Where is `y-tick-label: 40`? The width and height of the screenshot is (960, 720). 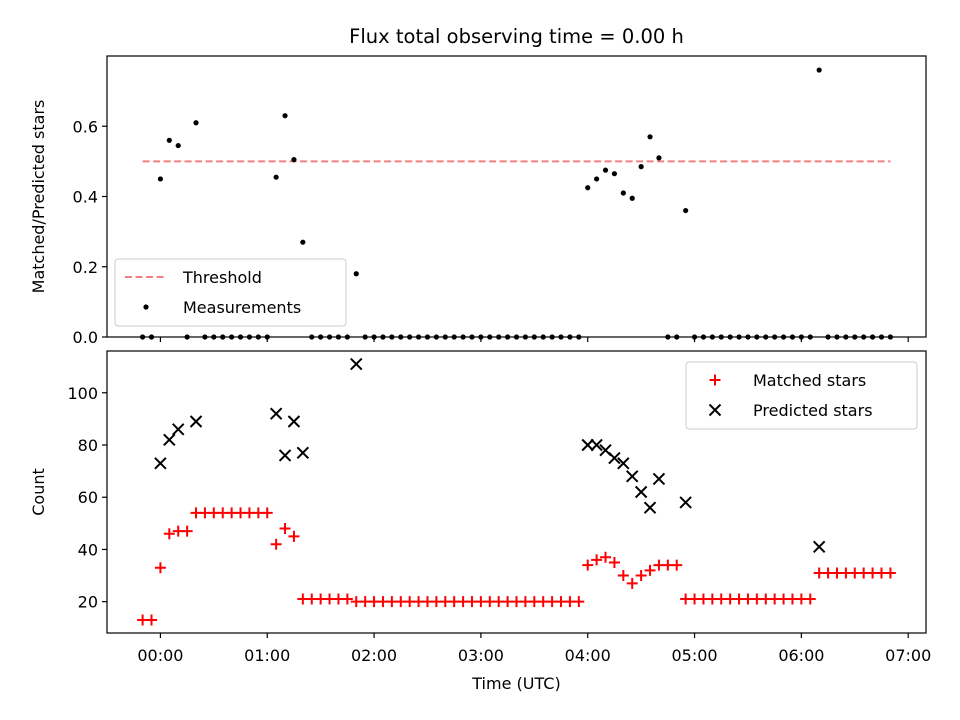
y-tick-label: 40 is located at coordinates (88, 549).